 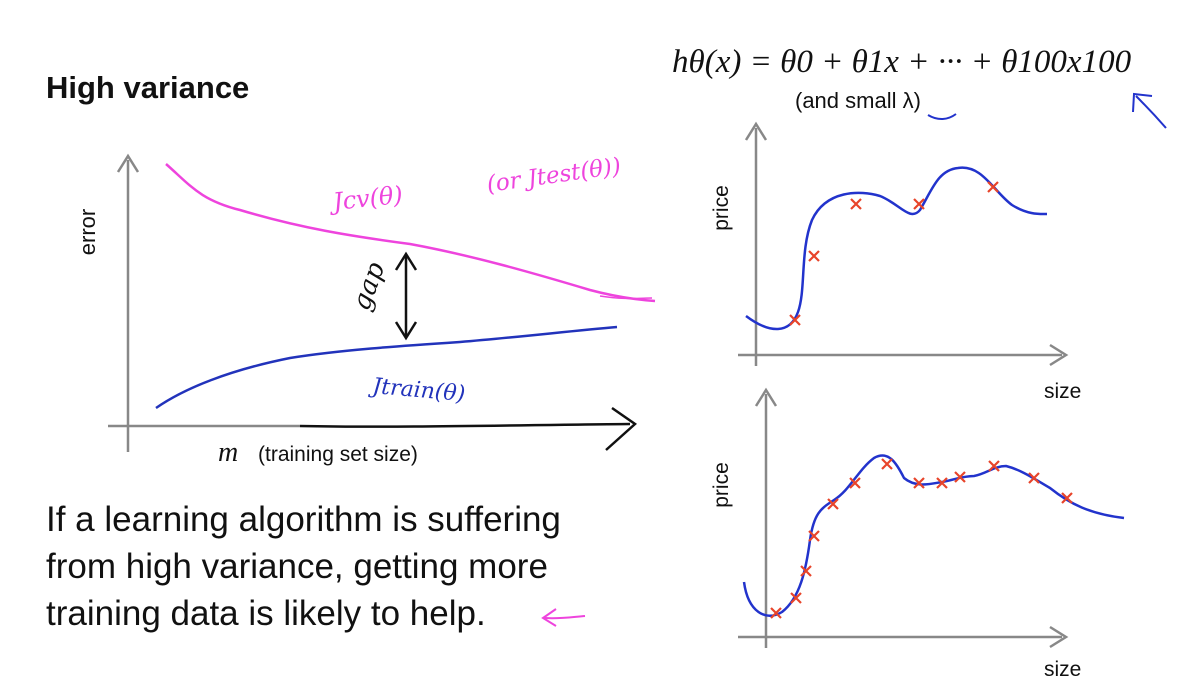 I want to click on gap-label: gap, so click(x=368, y=286).